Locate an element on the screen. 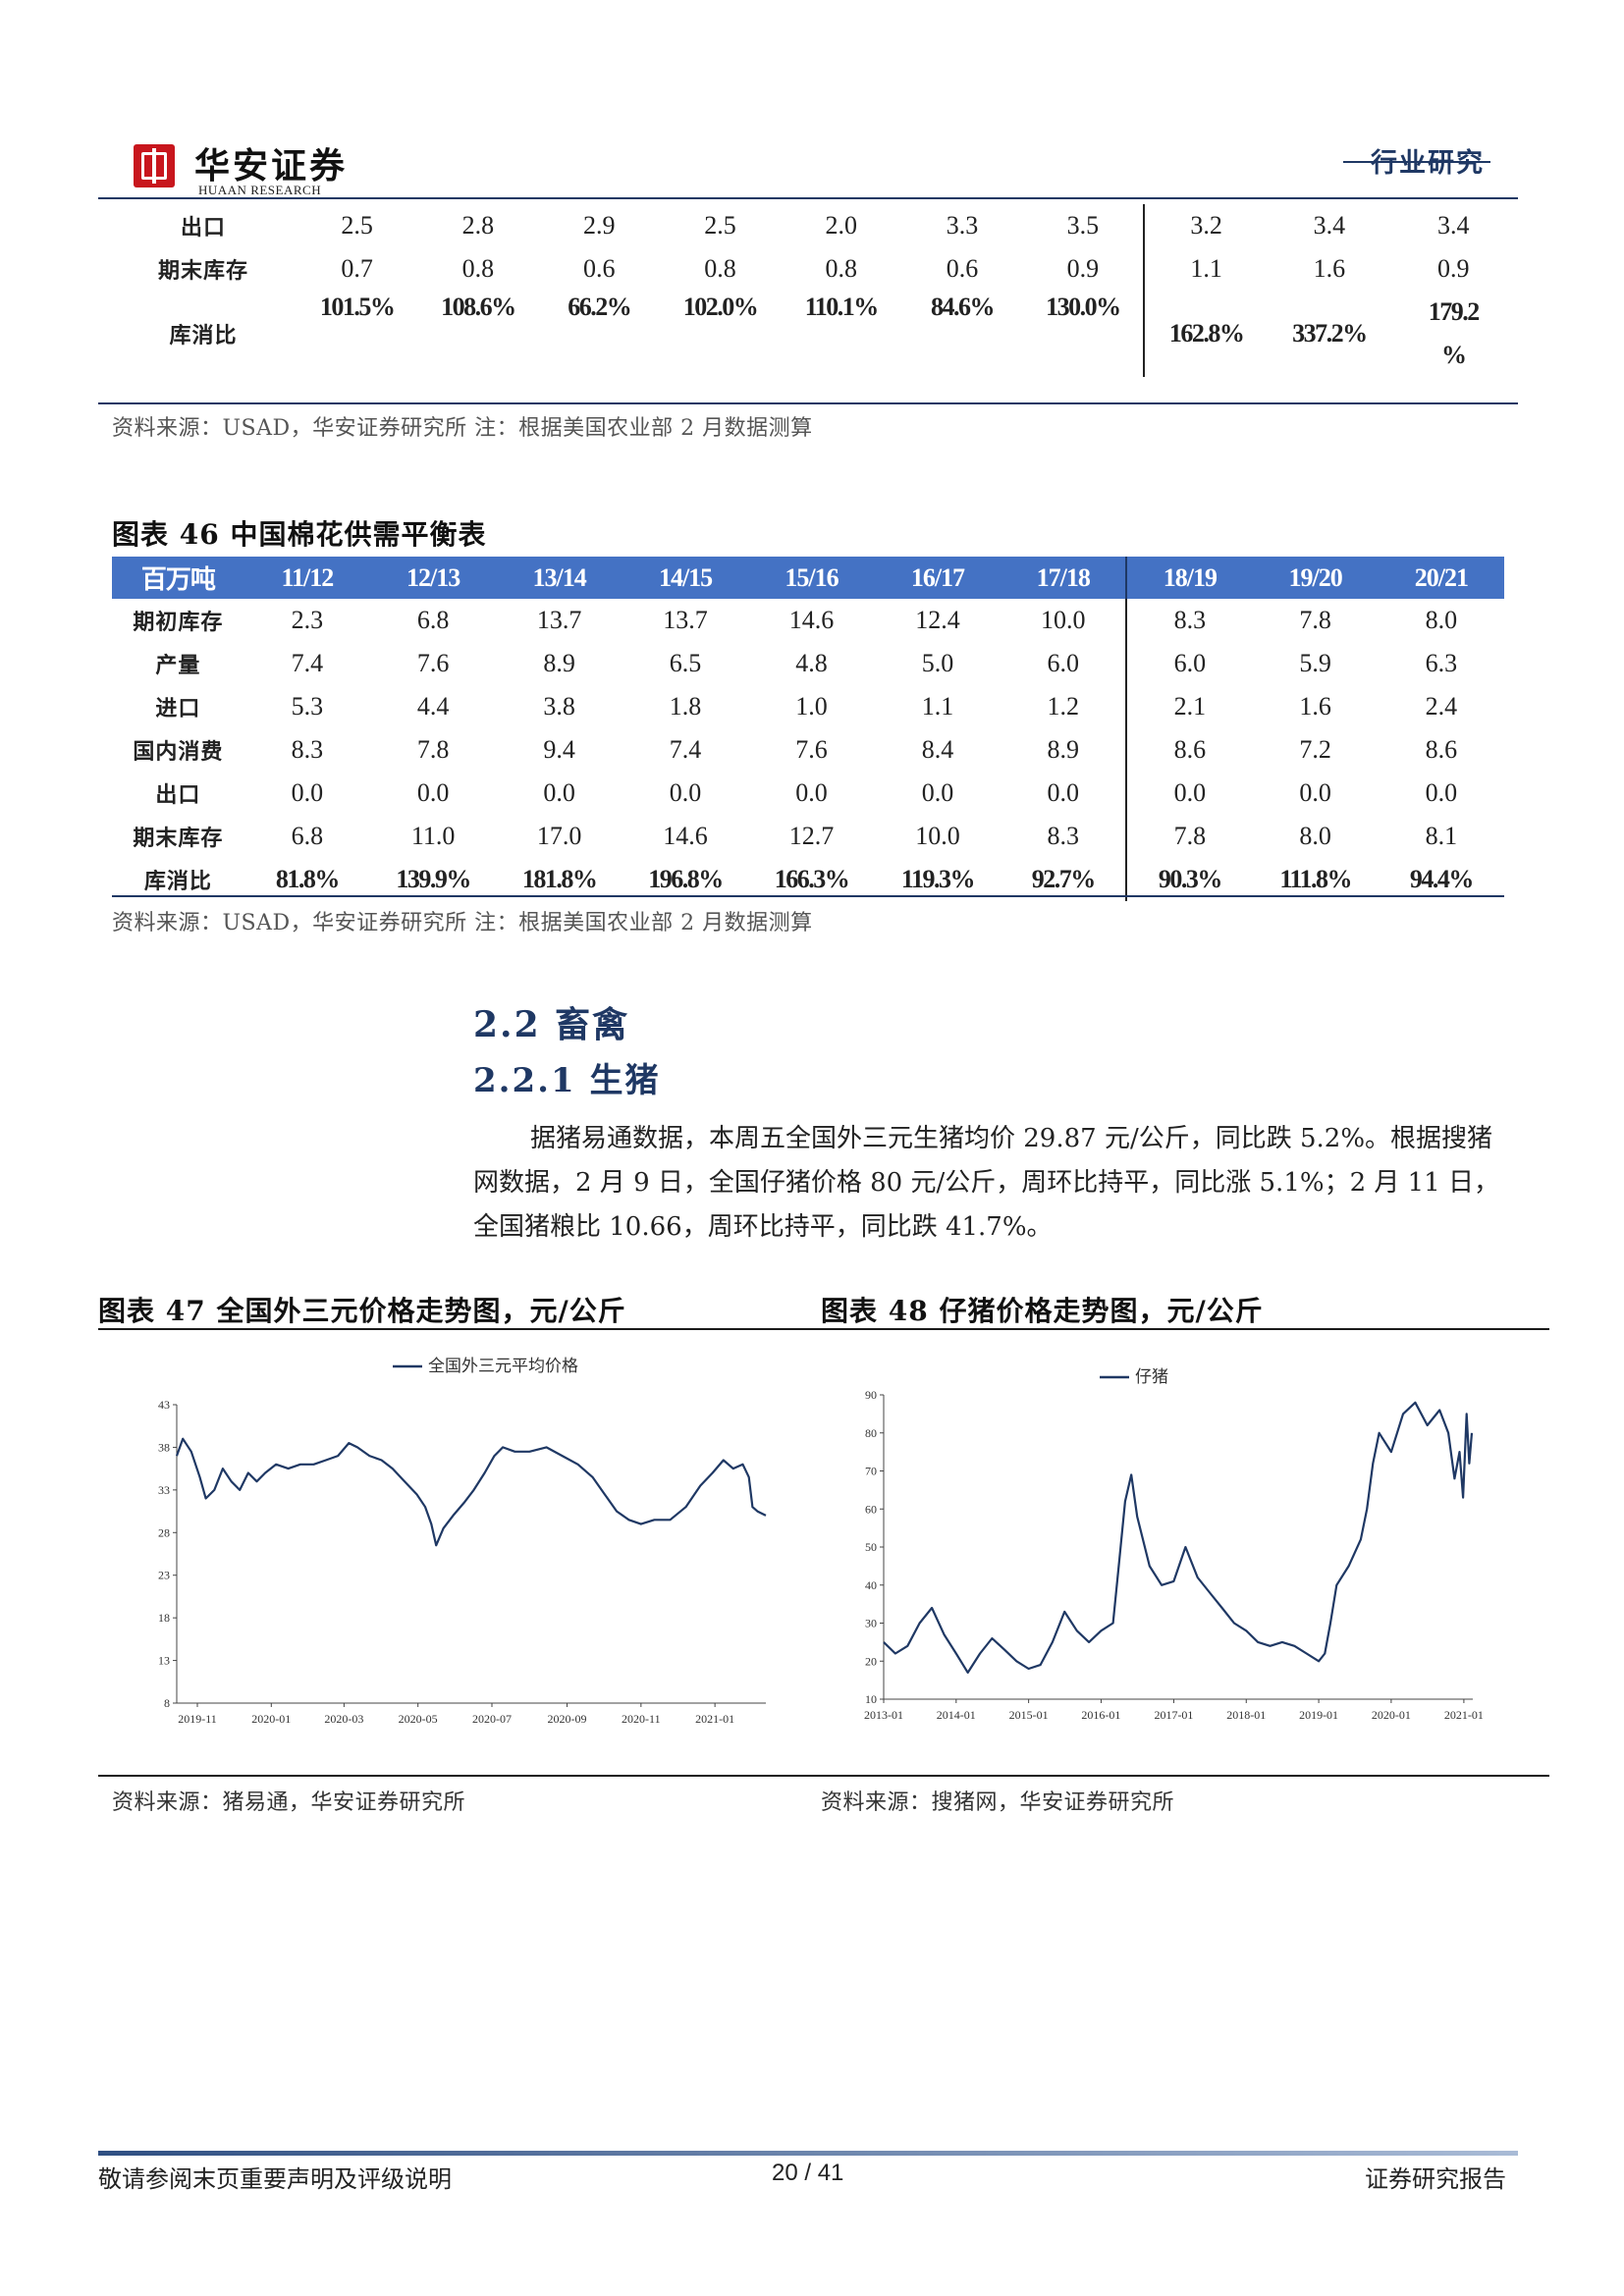  table-cell: 6.0 is located at coordinates (1063, 663).